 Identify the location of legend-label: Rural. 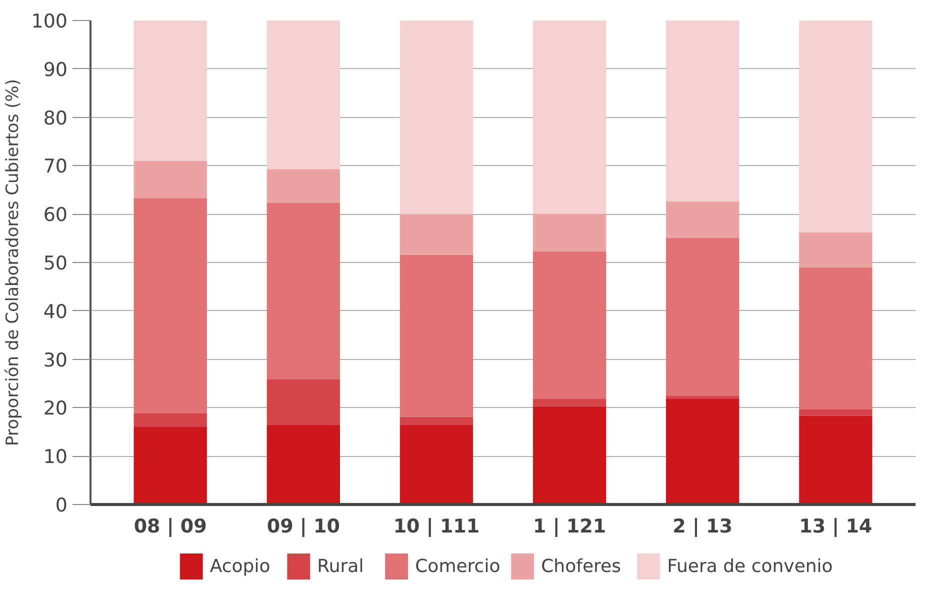
(340, 566).